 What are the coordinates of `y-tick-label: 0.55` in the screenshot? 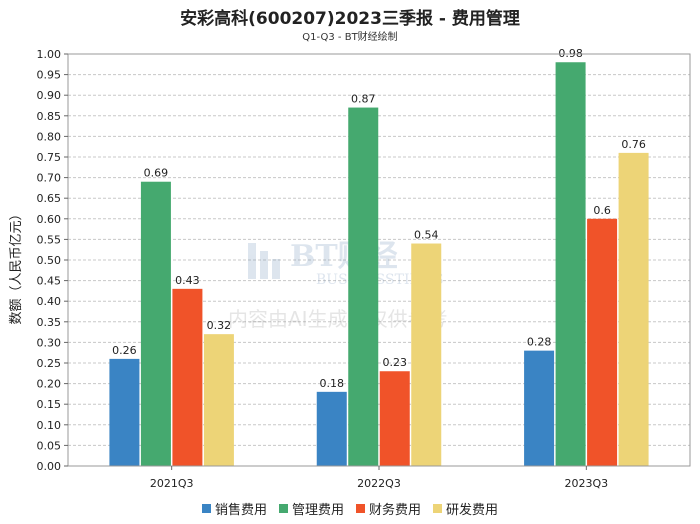 It's located at (49, 239).